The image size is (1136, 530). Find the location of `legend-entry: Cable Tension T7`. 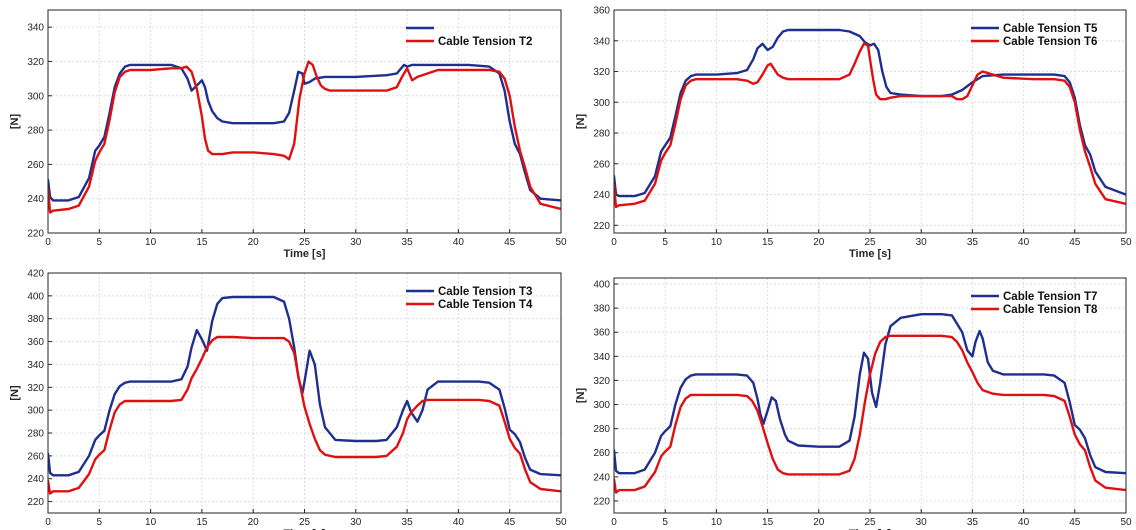

legend-entry: Cable Tension T7 is located at coordinates (1050, 297).